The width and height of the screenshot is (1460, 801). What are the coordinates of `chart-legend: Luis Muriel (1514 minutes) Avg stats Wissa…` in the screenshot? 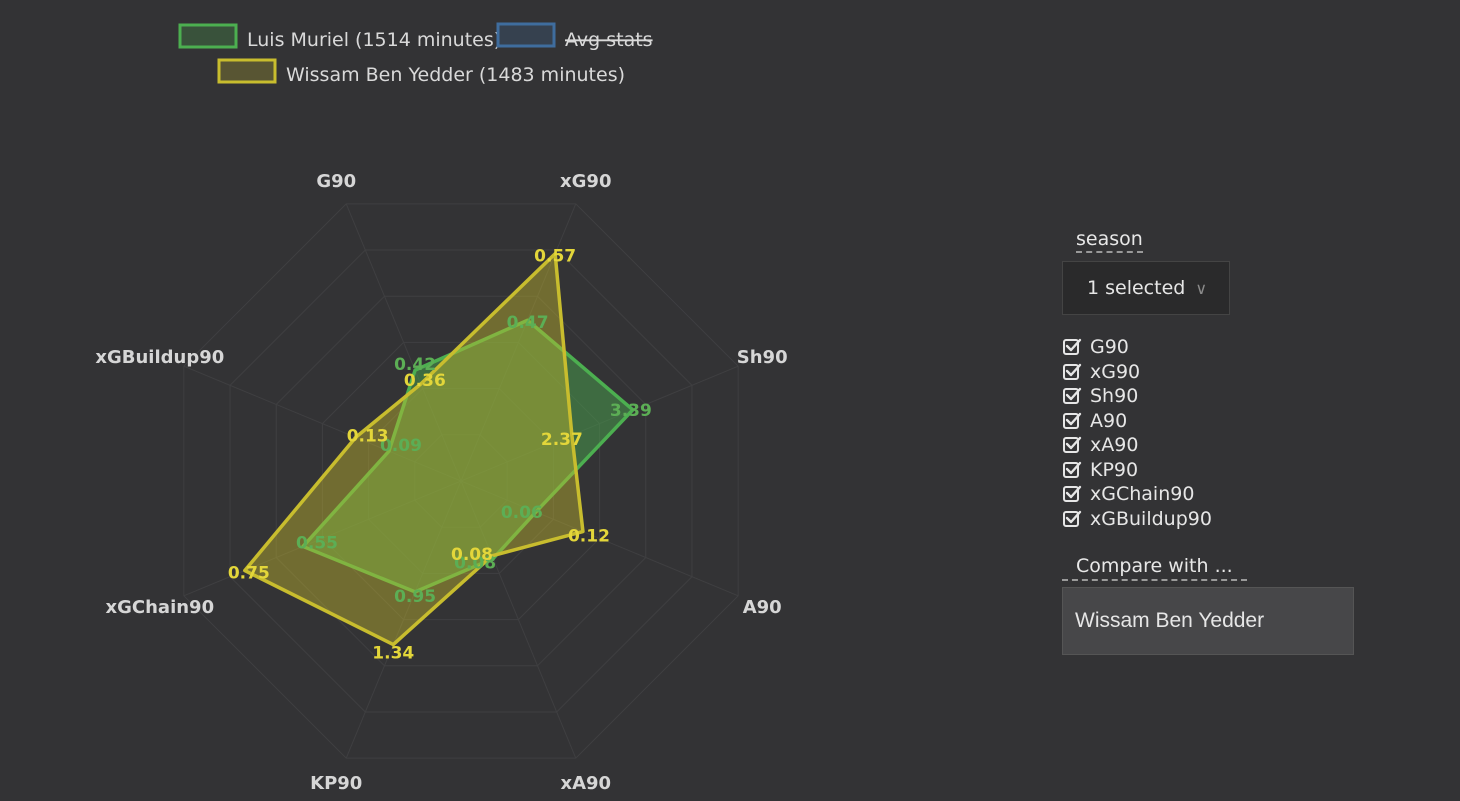 It's located at (415, 54).